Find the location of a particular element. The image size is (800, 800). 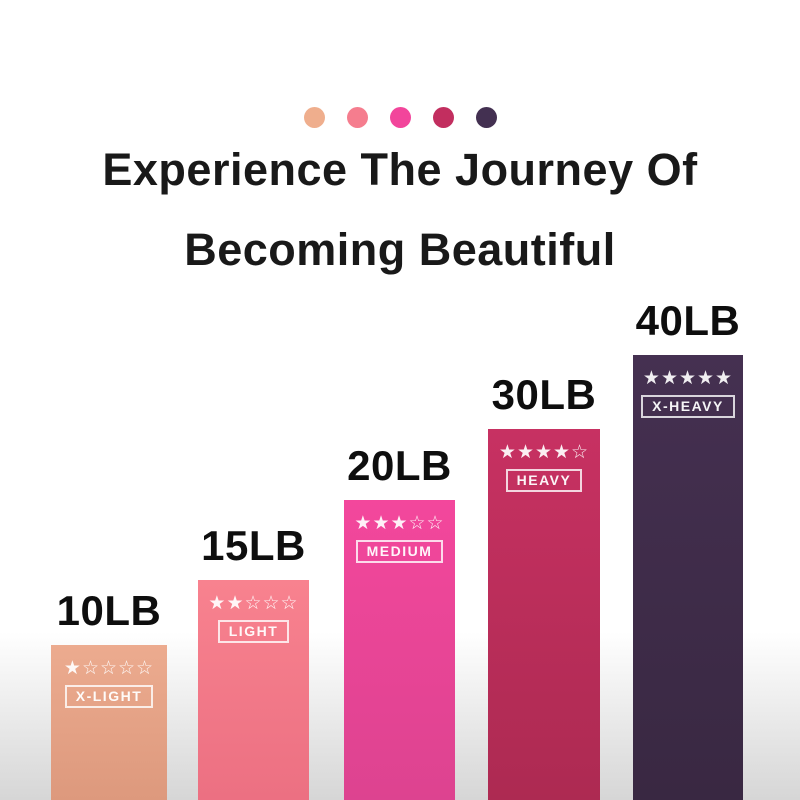

bar-column-15lb: 15LB ★★☆☆☆ LIGHT is located at coordinates (253, 662).